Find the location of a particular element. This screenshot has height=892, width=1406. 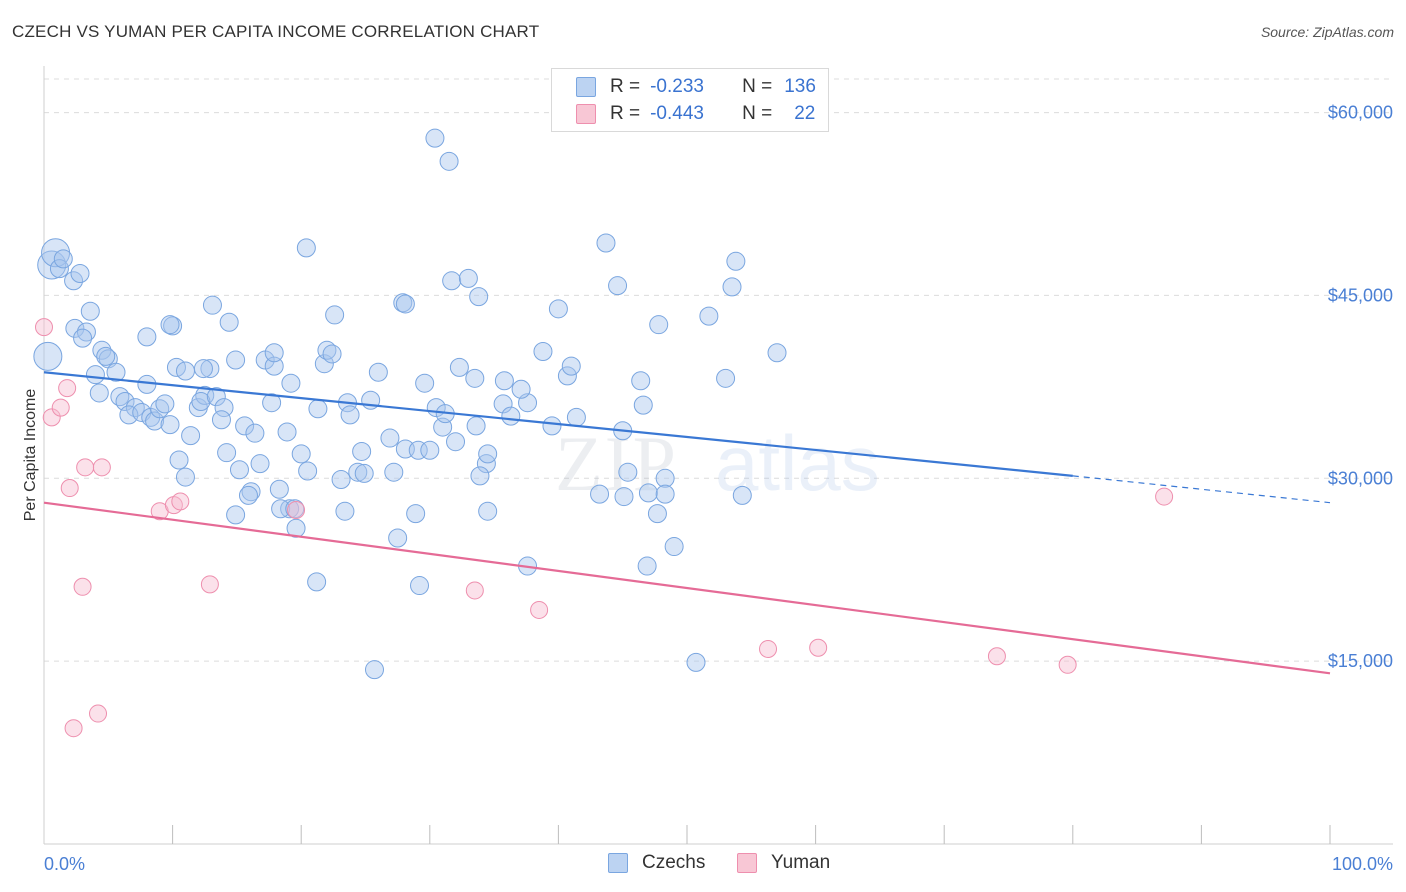

legend-label-yuman: Yuman is located at coordinates (801, 862).